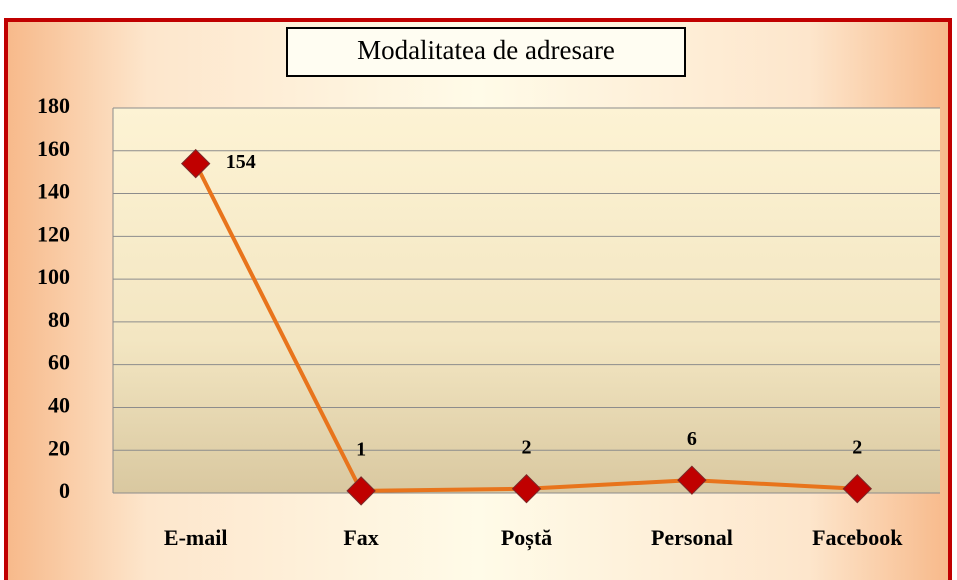 The image size is (957, 580). What do you see at coordinates (53, 148) in the screenshot?
I see `y-tick-label: 160` at bounding box center [53, 148].